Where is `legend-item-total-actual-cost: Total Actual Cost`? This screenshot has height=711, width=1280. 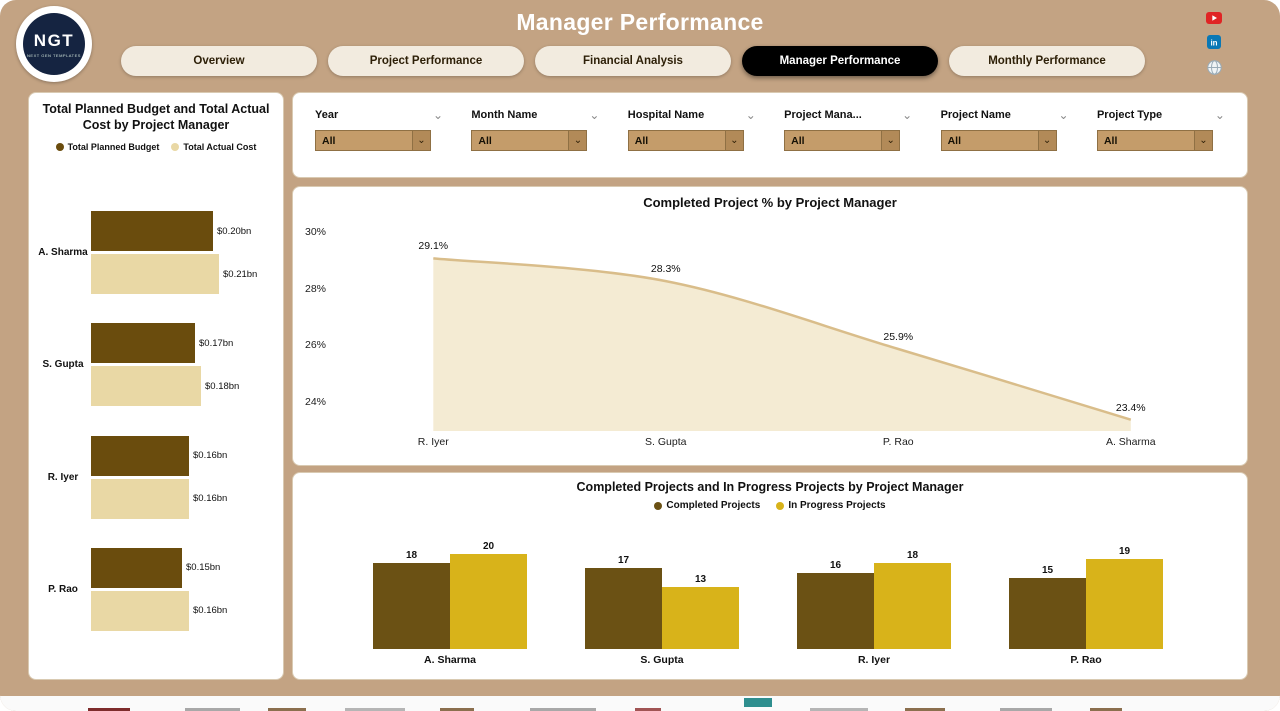
legend-item-total-actual-cost: Total Actual Cost is located at coordinates (213, 147).